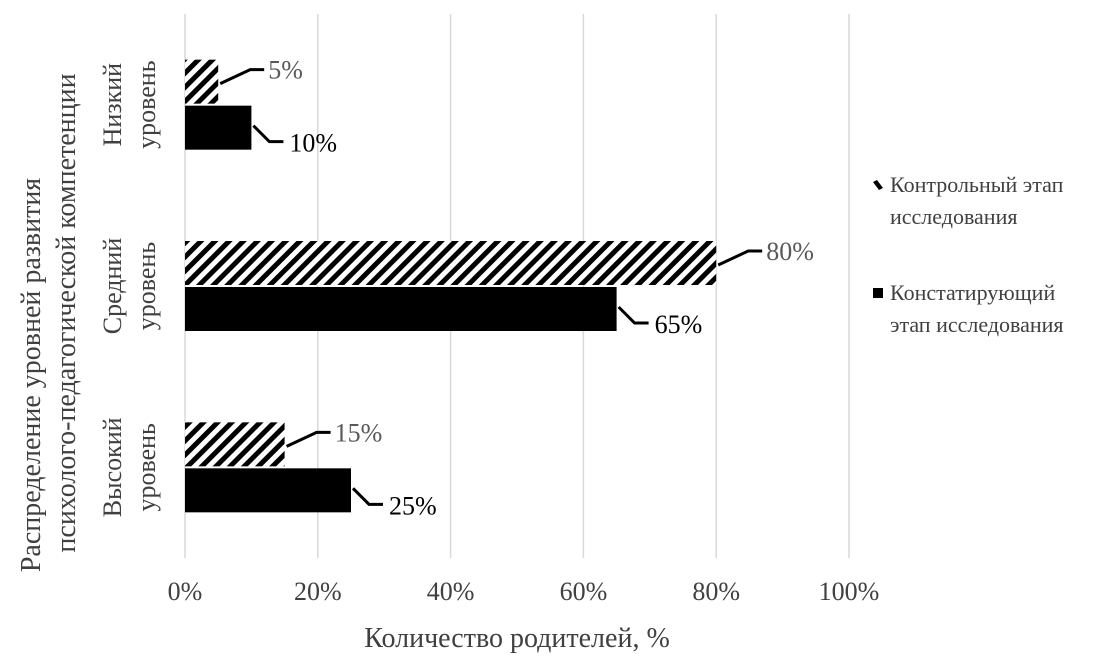 This screenshot has width=1104, height=659. What do you see at coordinates (318, 591) in the screenshot?
I see `x-tick-label: 20%` at bounding box center [318, 591].